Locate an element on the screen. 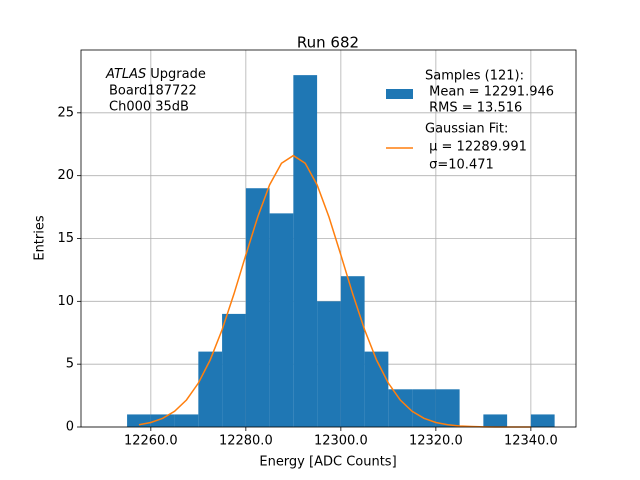 The image size is (640, 480). x-tick-label: 12280.0 is located at coordinates (246, 441).